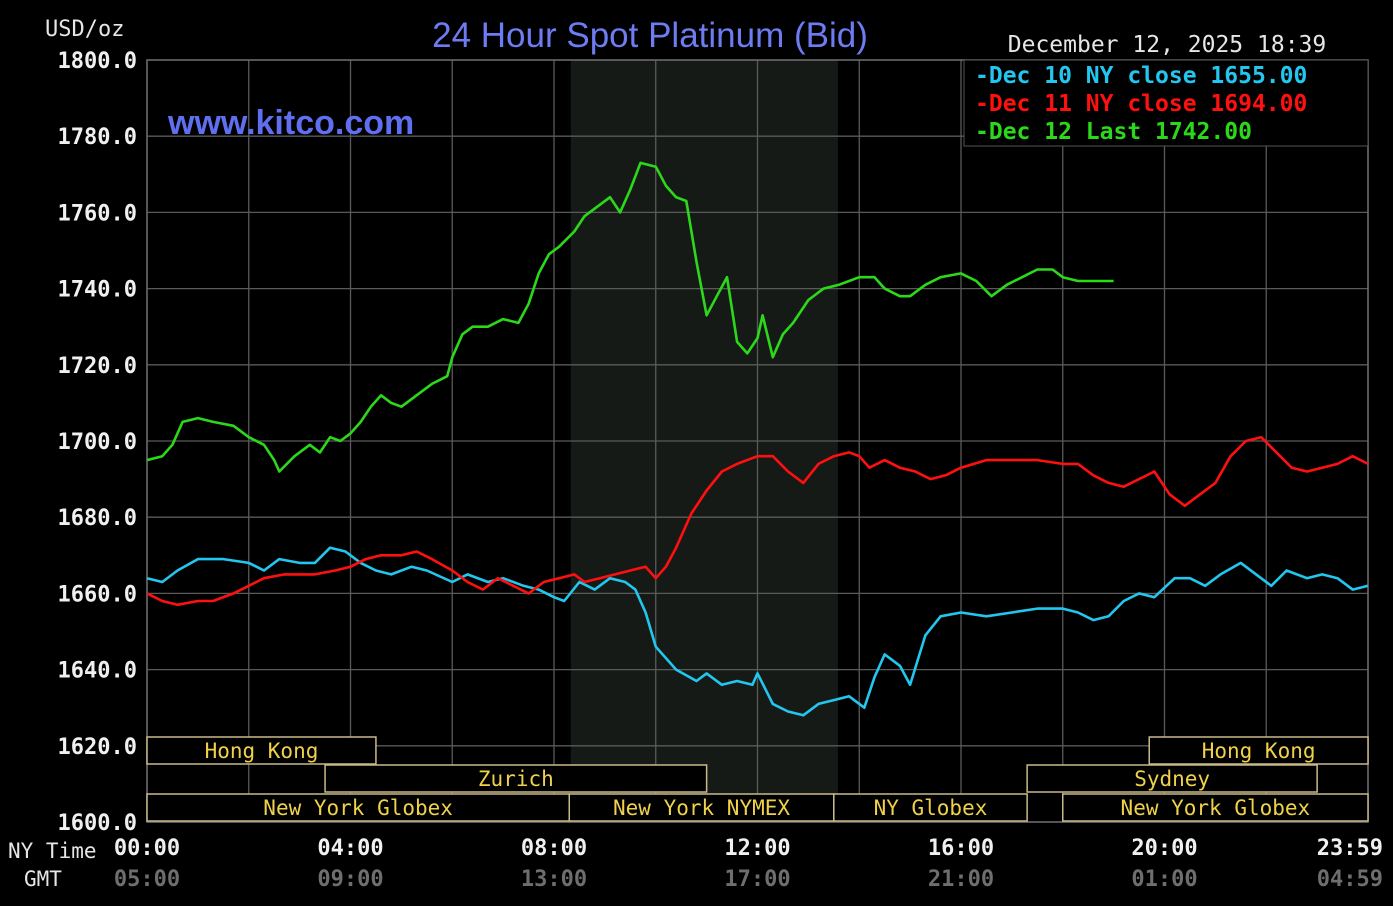 This screenshot has height=906, width=1393. I want to click on x-tick-label-gmt: 09:00, so click(350, 879).